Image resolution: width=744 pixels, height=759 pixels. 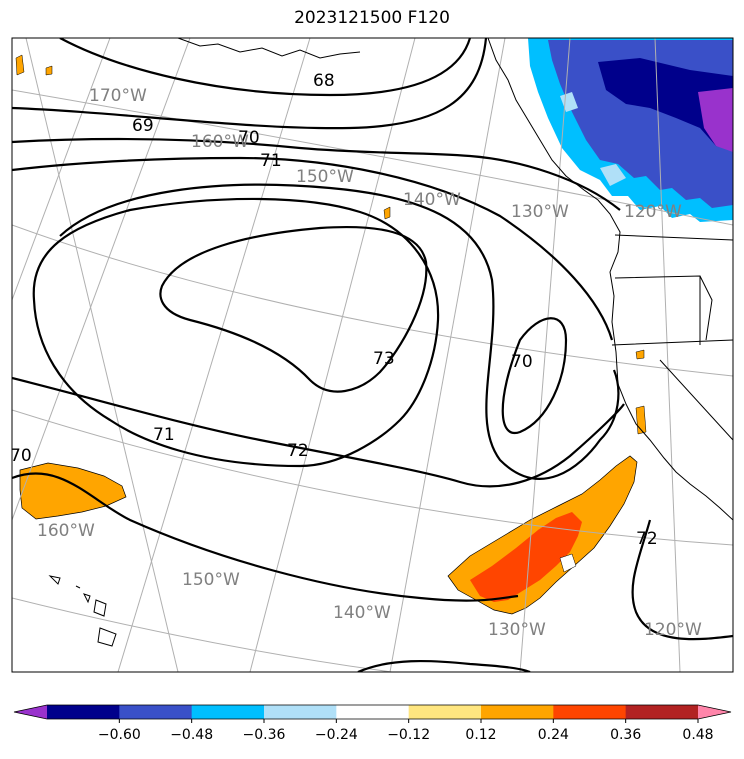 What do you see at coordinates (384, 359) in the screenshot?
I see `contour-label: 73` at bounding box center [384, 359].